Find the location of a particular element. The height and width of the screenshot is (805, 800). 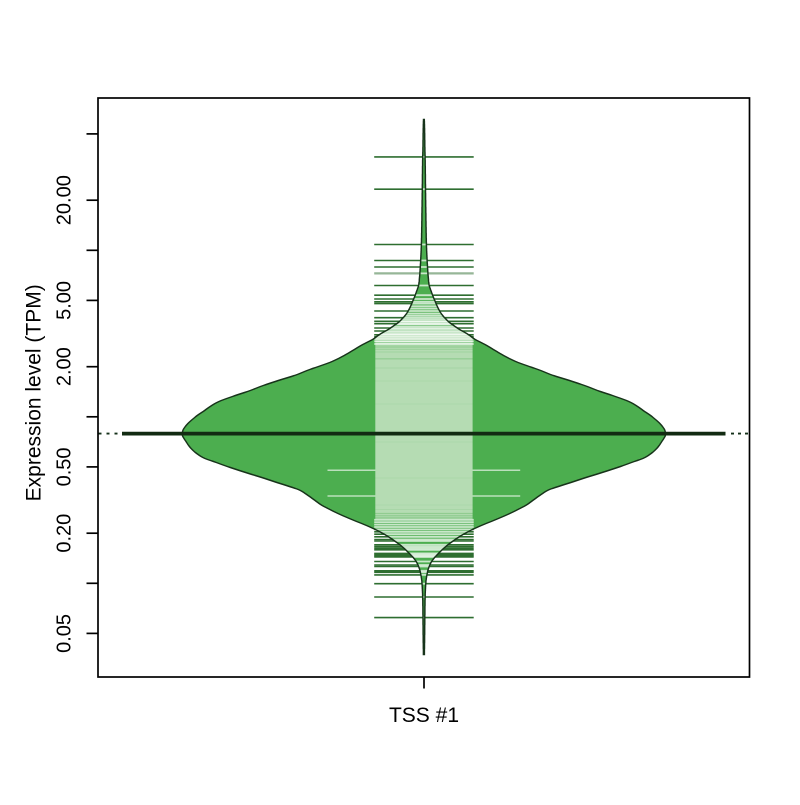

svg-text: 0.50 is located at coordinates (65, 466).